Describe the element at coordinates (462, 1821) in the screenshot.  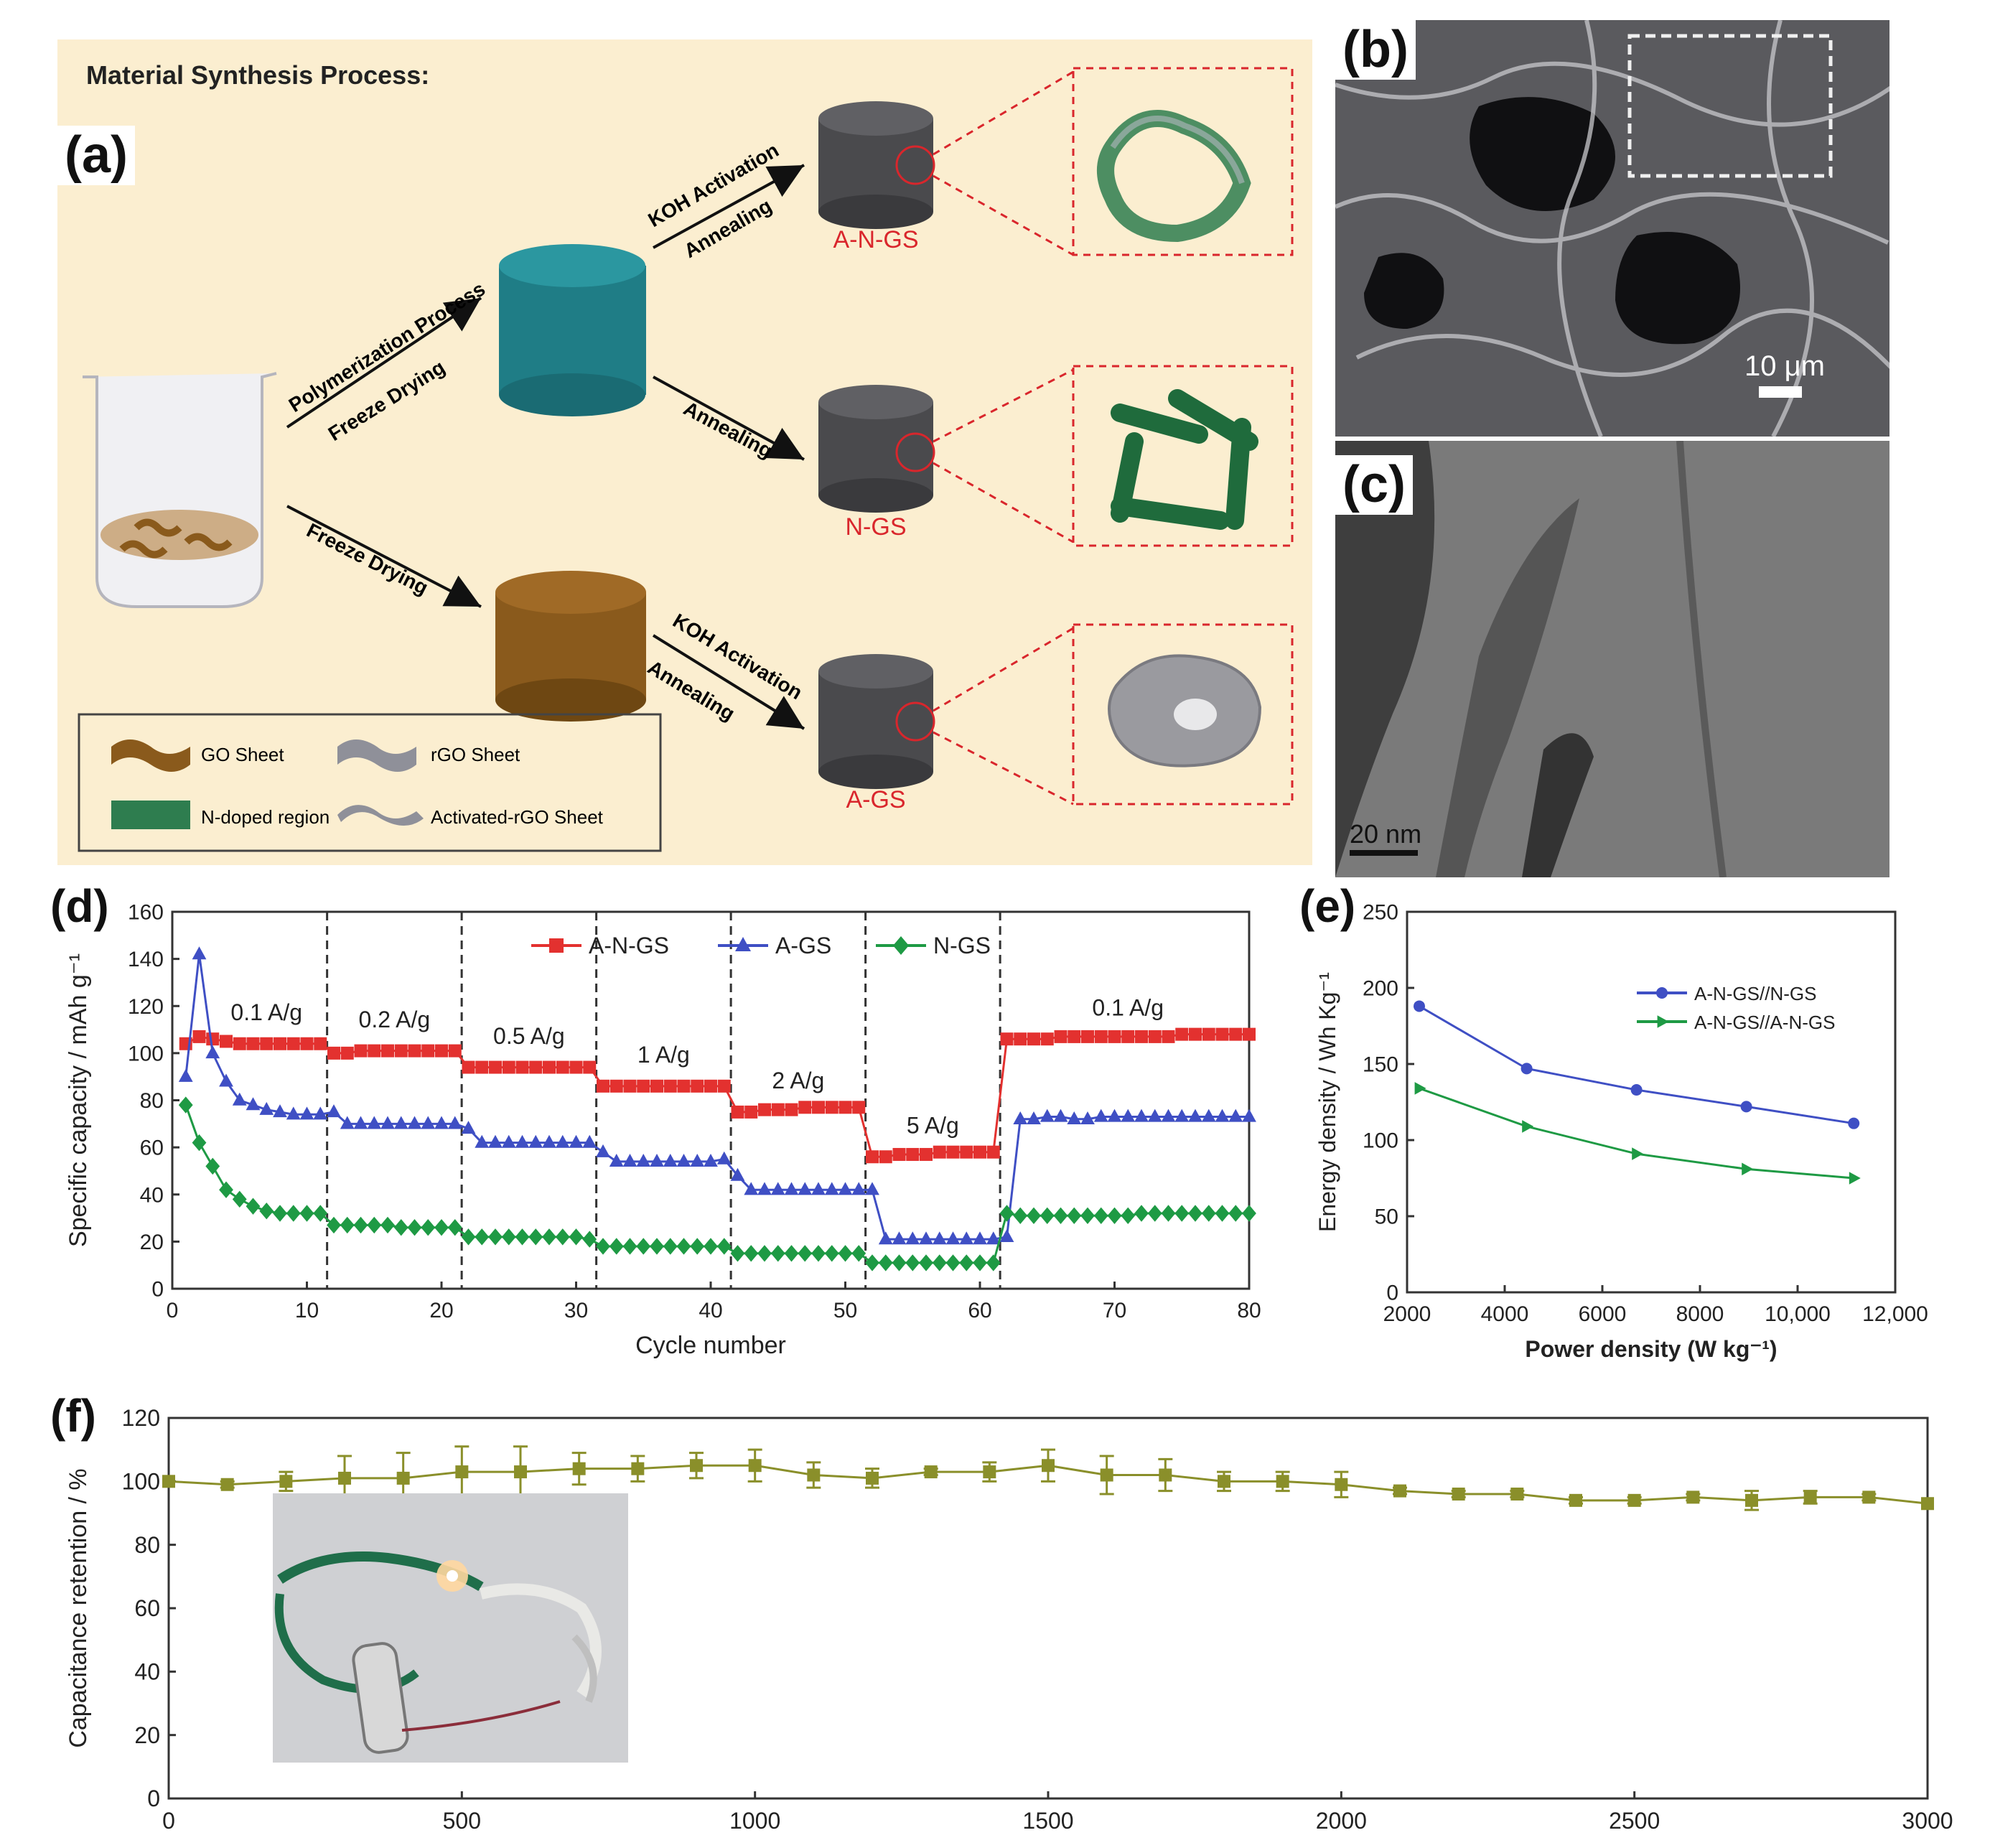
I see `x-tick-label: 500` at that location.